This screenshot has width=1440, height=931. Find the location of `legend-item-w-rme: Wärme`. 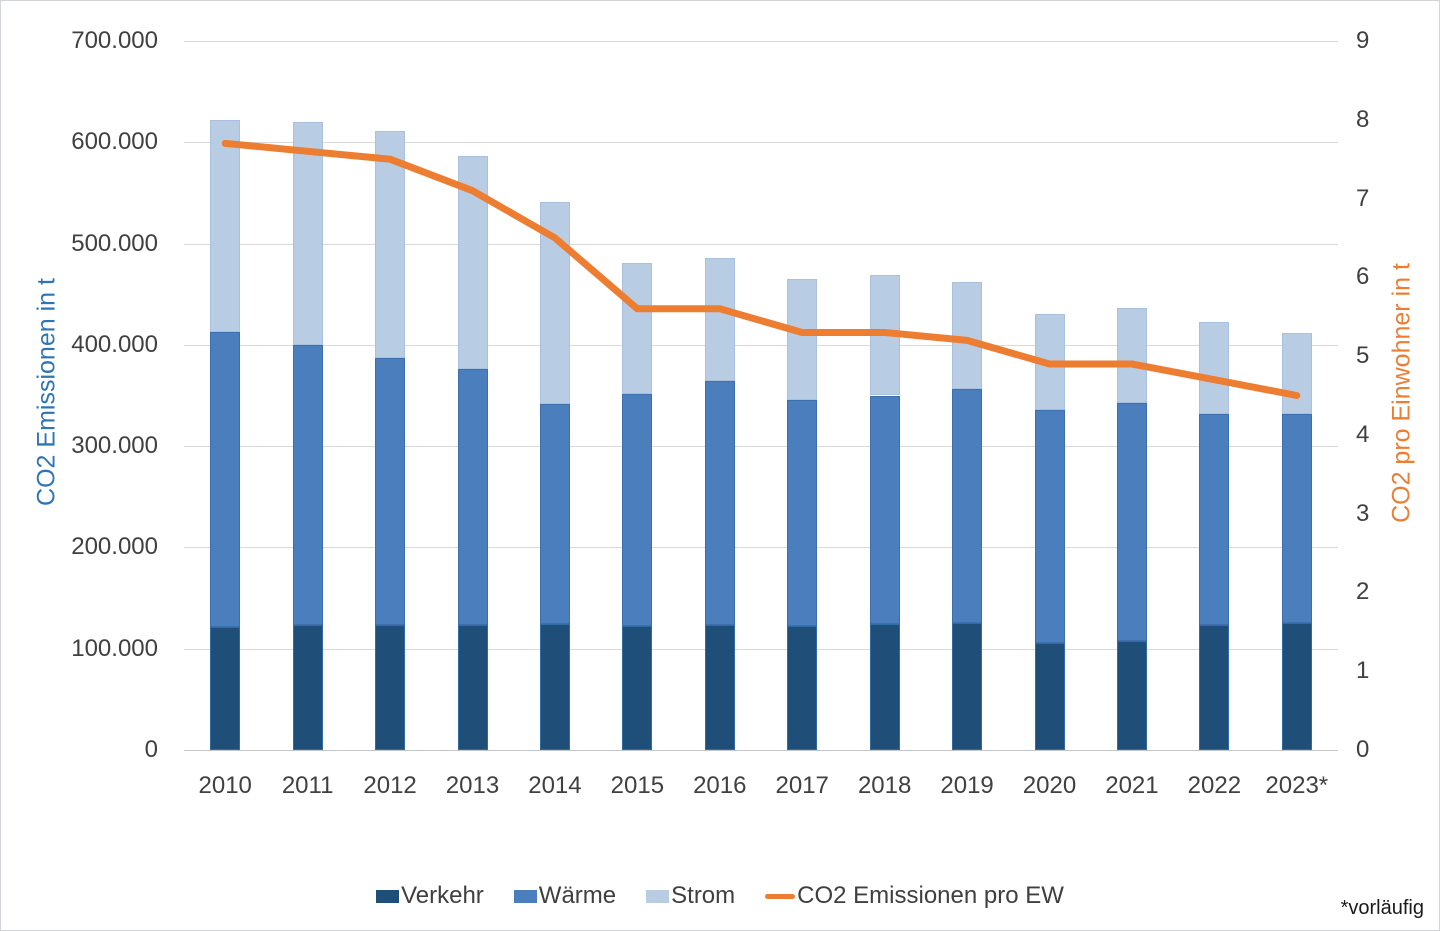

legend-item-w-rme: Wärme is located at coordinates (565, 896).